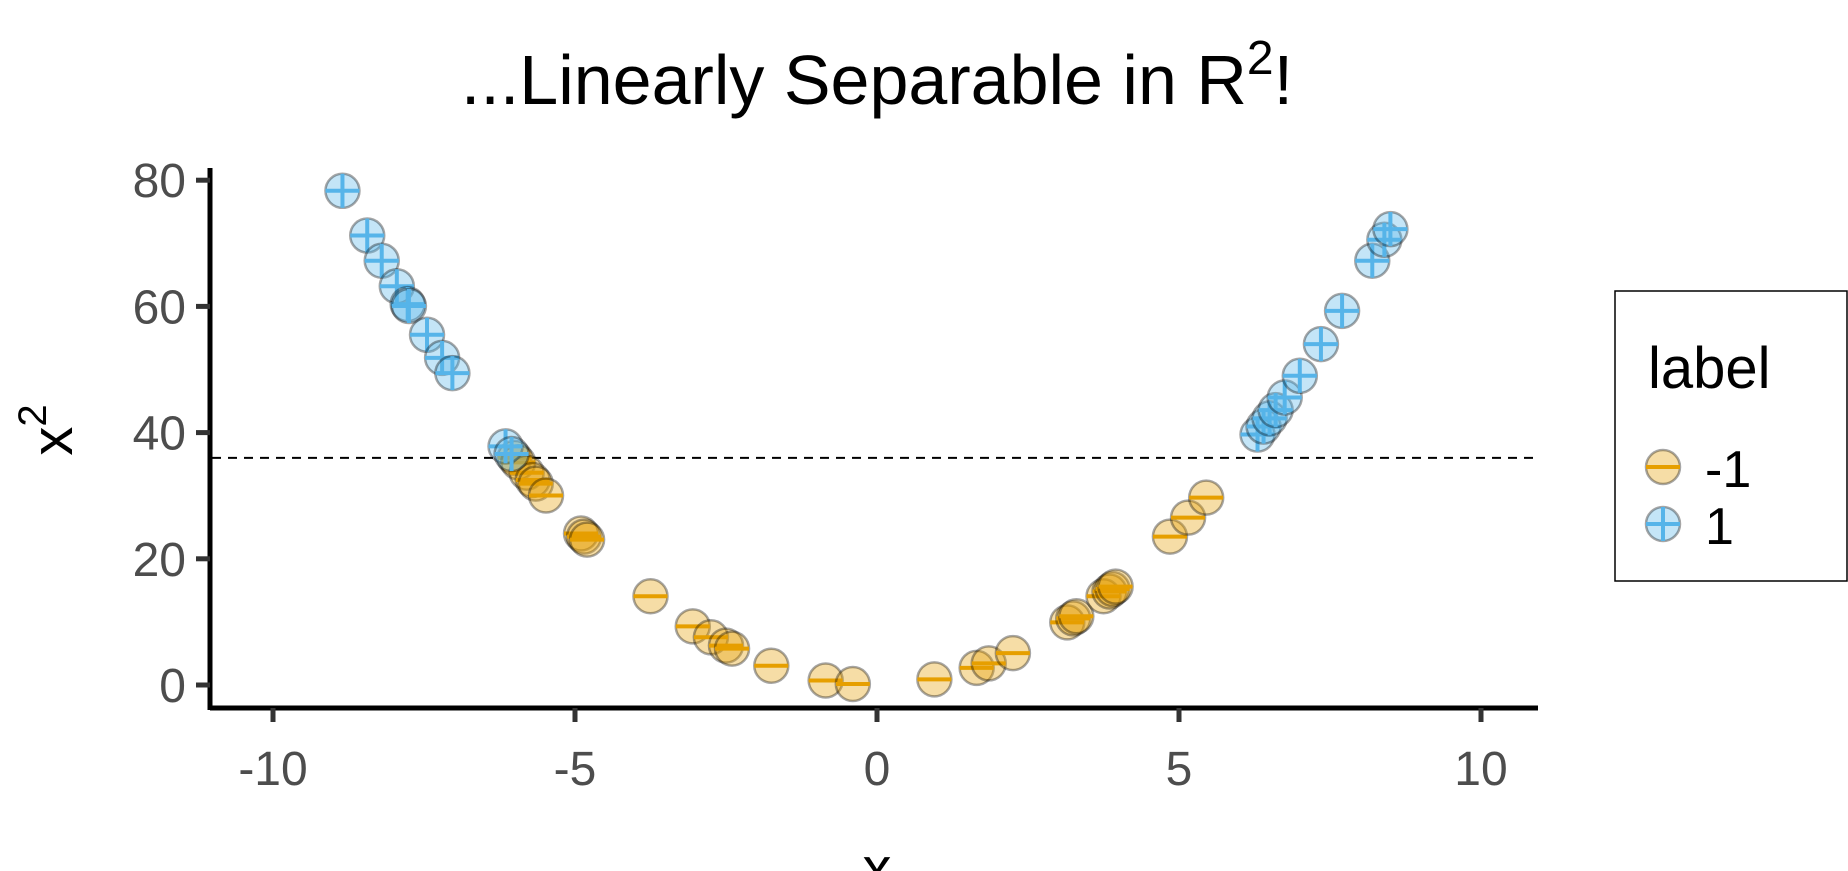 The width and height of the screenshot is (1848, 871). I want to click on y-tick-label: 0, so click(172, 686).